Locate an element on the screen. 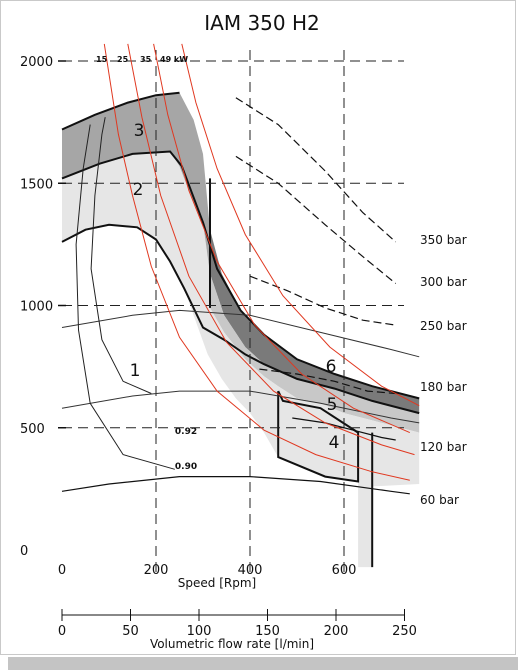 This screenshot has height=670, width=526. zone-5-area is located at coordinates (315, 353).